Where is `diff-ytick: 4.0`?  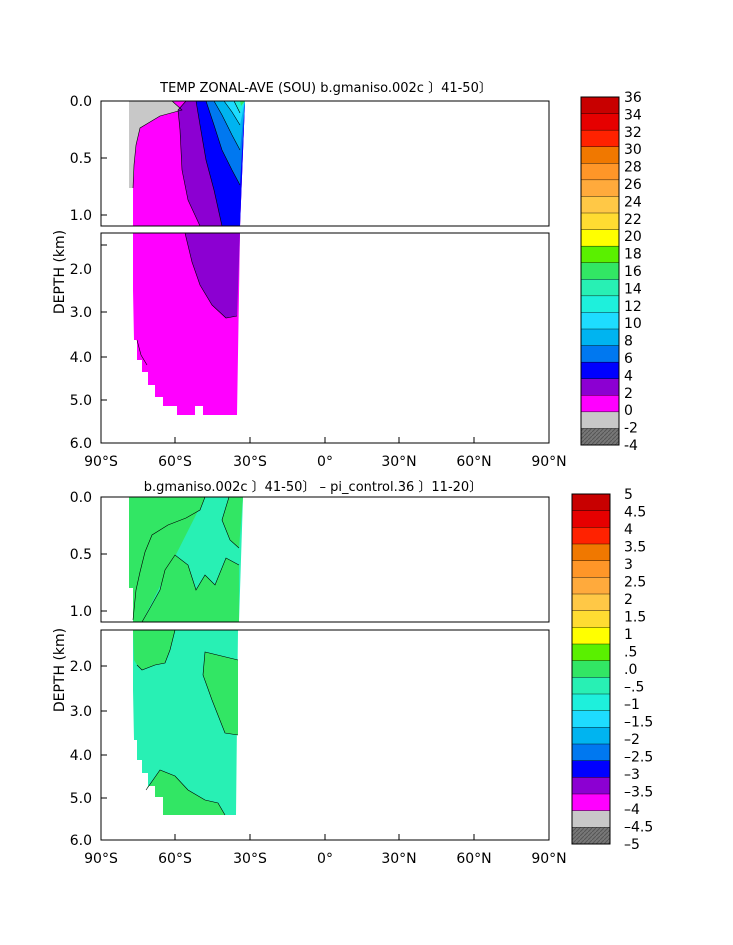 diff-ytick: 4.0 is located at coordinates (81, 756).